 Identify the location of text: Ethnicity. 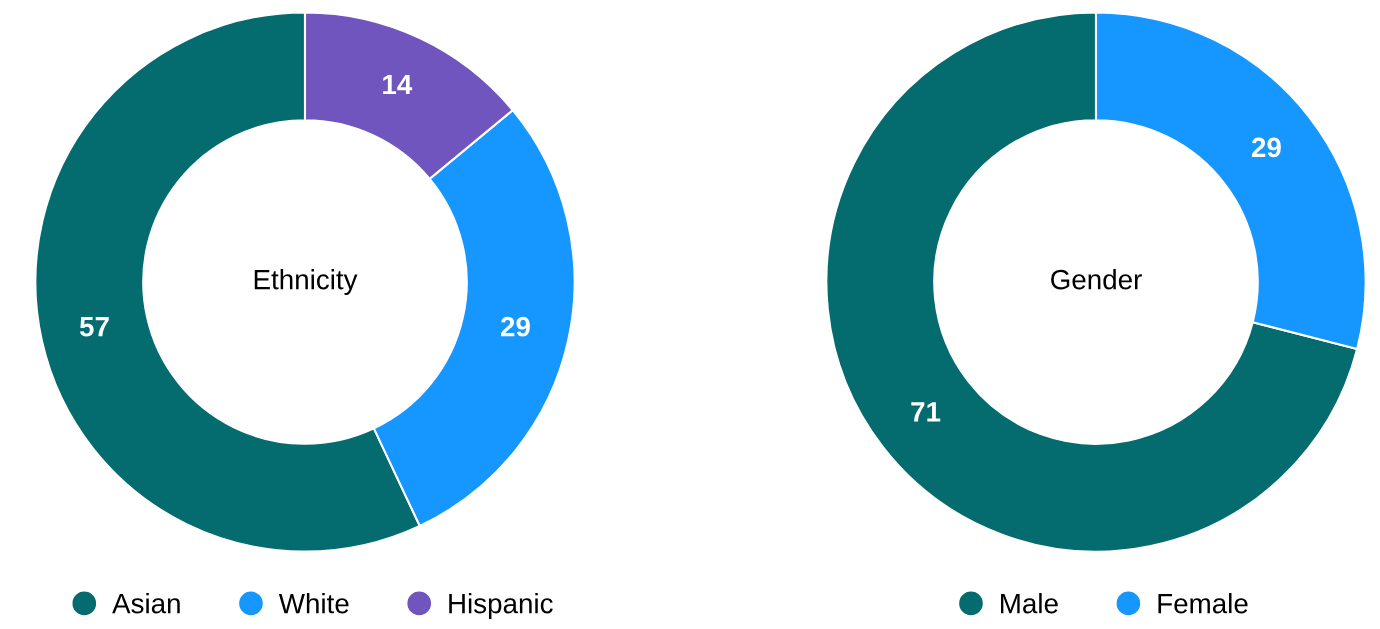
(306, 282).